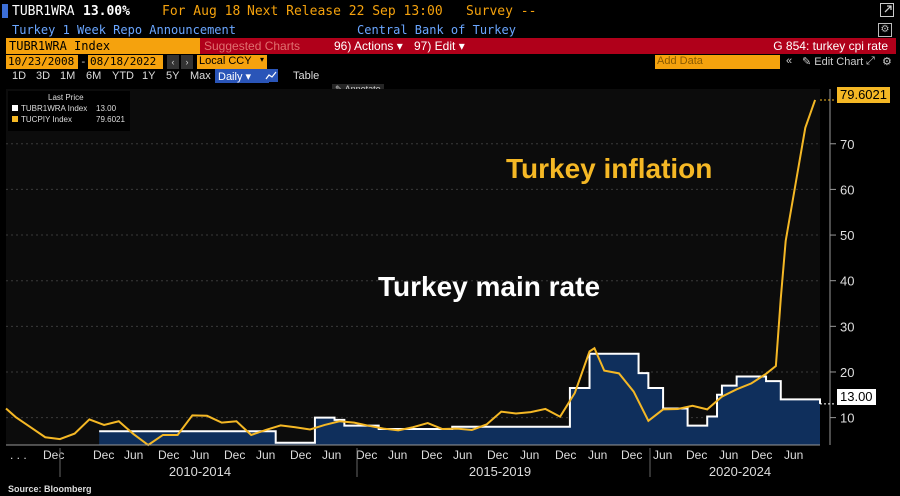 This screenshot has width=900, height=496. What do you see at coordinates (68, 119) in the screenshot?
I see `legend-item-cpi: TUCPIY Index 79.6021` at bounding box center [68, 119].